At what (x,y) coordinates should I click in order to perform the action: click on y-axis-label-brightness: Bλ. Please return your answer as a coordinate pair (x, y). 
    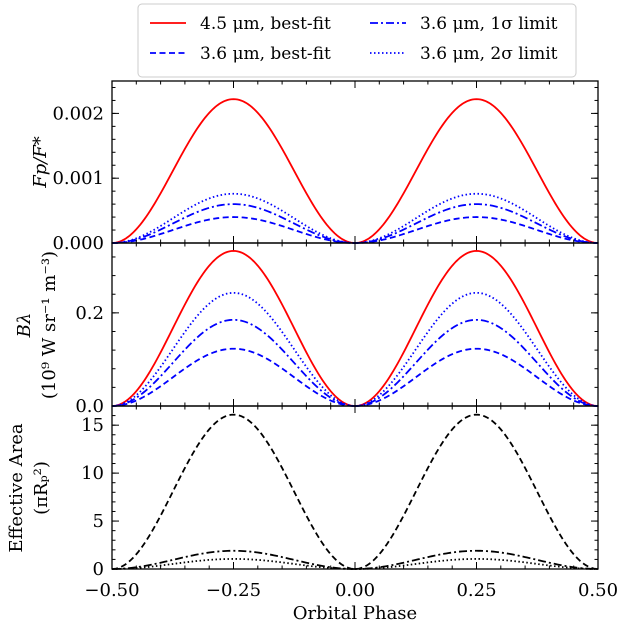
    Looking at the image, I should click on (24, 326).